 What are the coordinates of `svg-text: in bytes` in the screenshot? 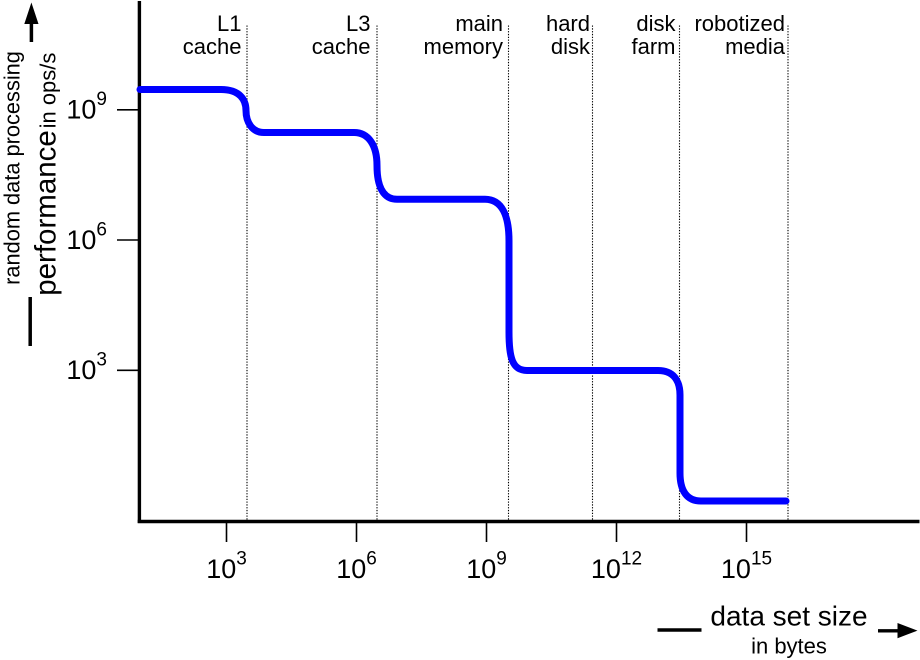 It's located at (789, 646).